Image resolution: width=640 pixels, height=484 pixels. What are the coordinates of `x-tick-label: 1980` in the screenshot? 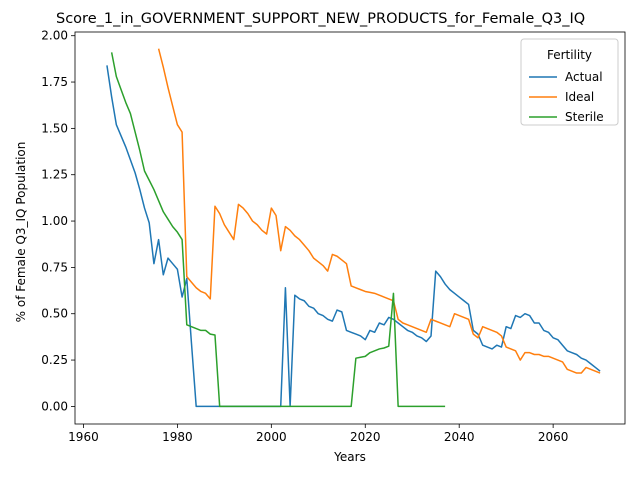 It's located at (177, 437).